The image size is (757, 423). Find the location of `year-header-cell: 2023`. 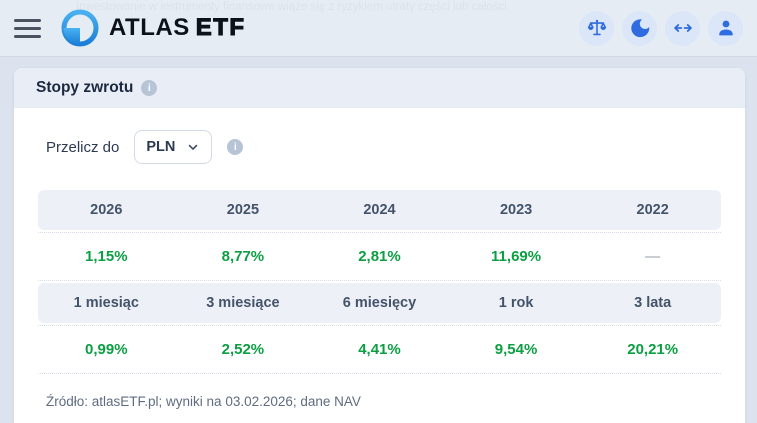

year-header-cell: 2023 is located at coordinates (516, 210).